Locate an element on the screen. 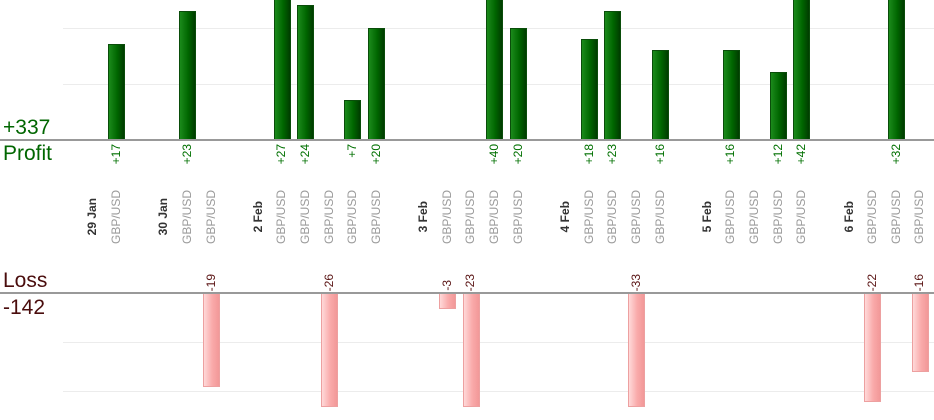  profit-axis-title: Profit is located at coordinates (28, 153).